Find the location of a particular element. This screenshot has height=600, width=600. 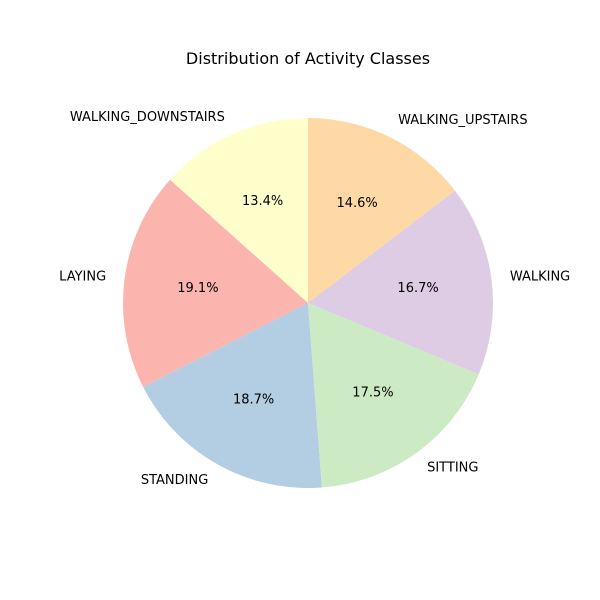

category-label-laying: LAYING is located at coordinates (82, 276).